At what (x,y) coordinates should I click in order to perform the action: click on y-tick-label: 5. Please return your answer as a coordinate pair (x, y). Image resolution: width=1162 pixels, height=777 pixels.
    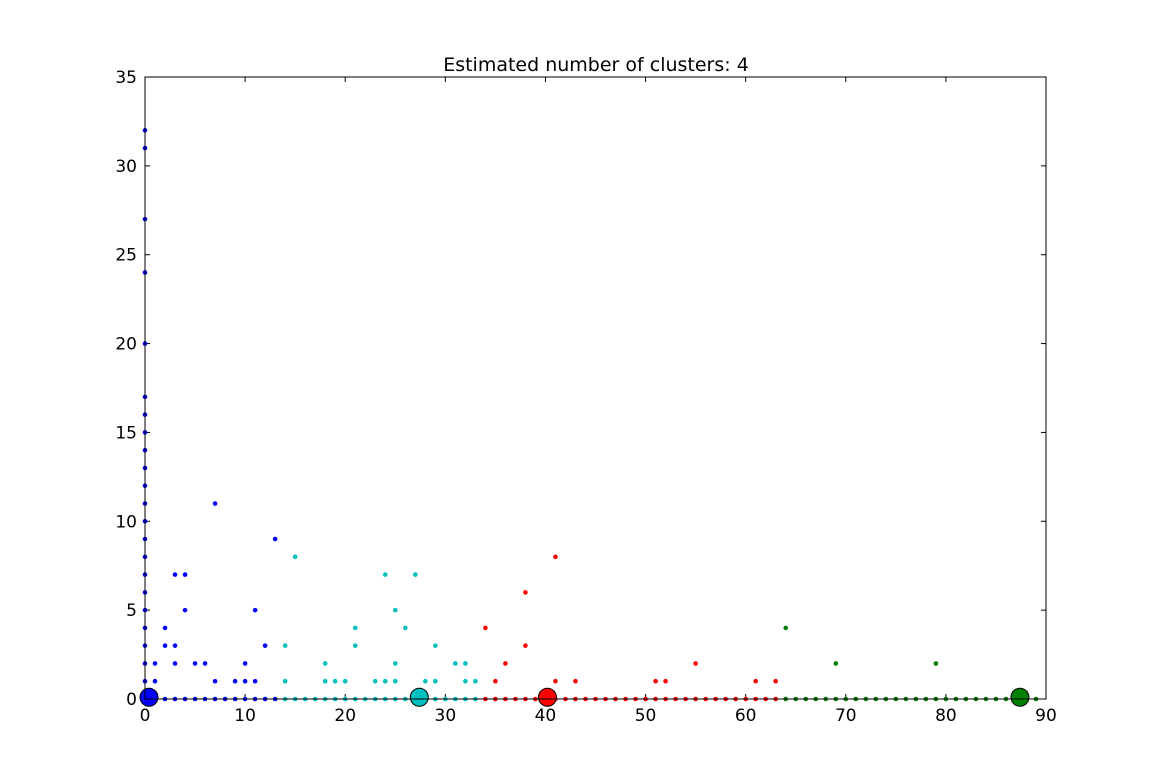
    Looking at the image, I should click on (131, 611).